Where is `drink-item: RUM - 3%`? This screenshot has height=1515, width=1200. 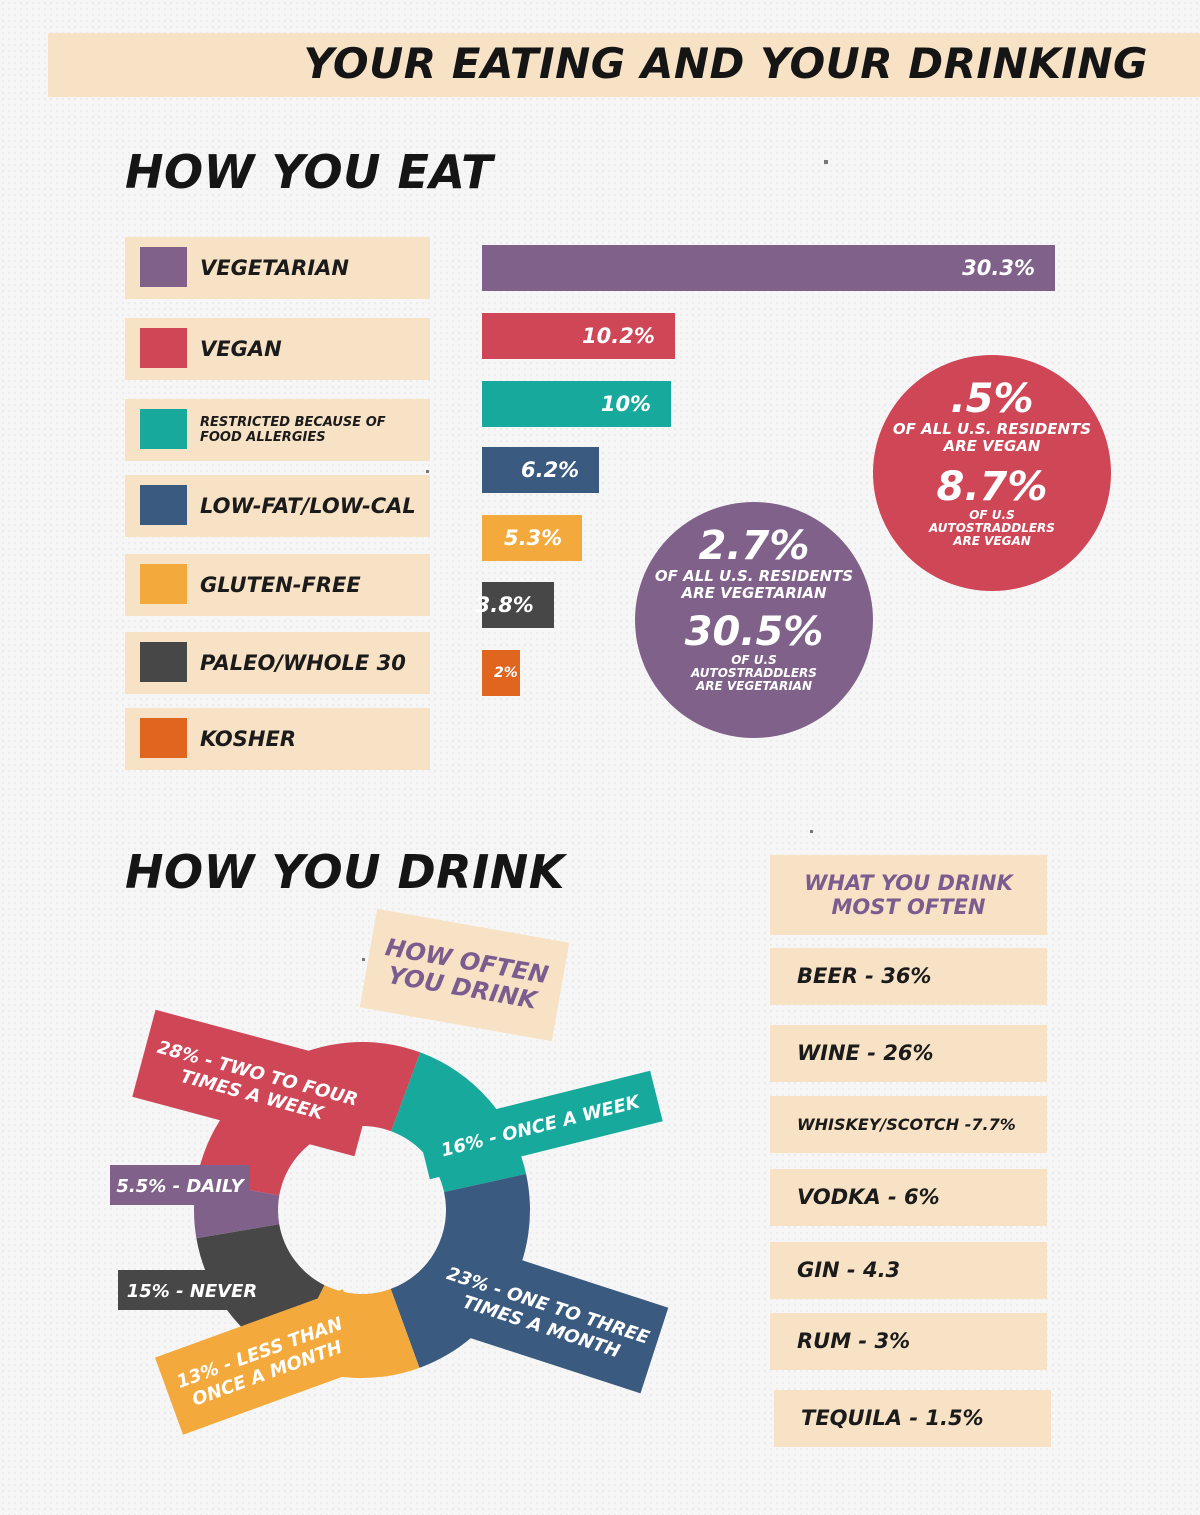 drink-item: RUM - 3% is located at coordinates (908, 1341).